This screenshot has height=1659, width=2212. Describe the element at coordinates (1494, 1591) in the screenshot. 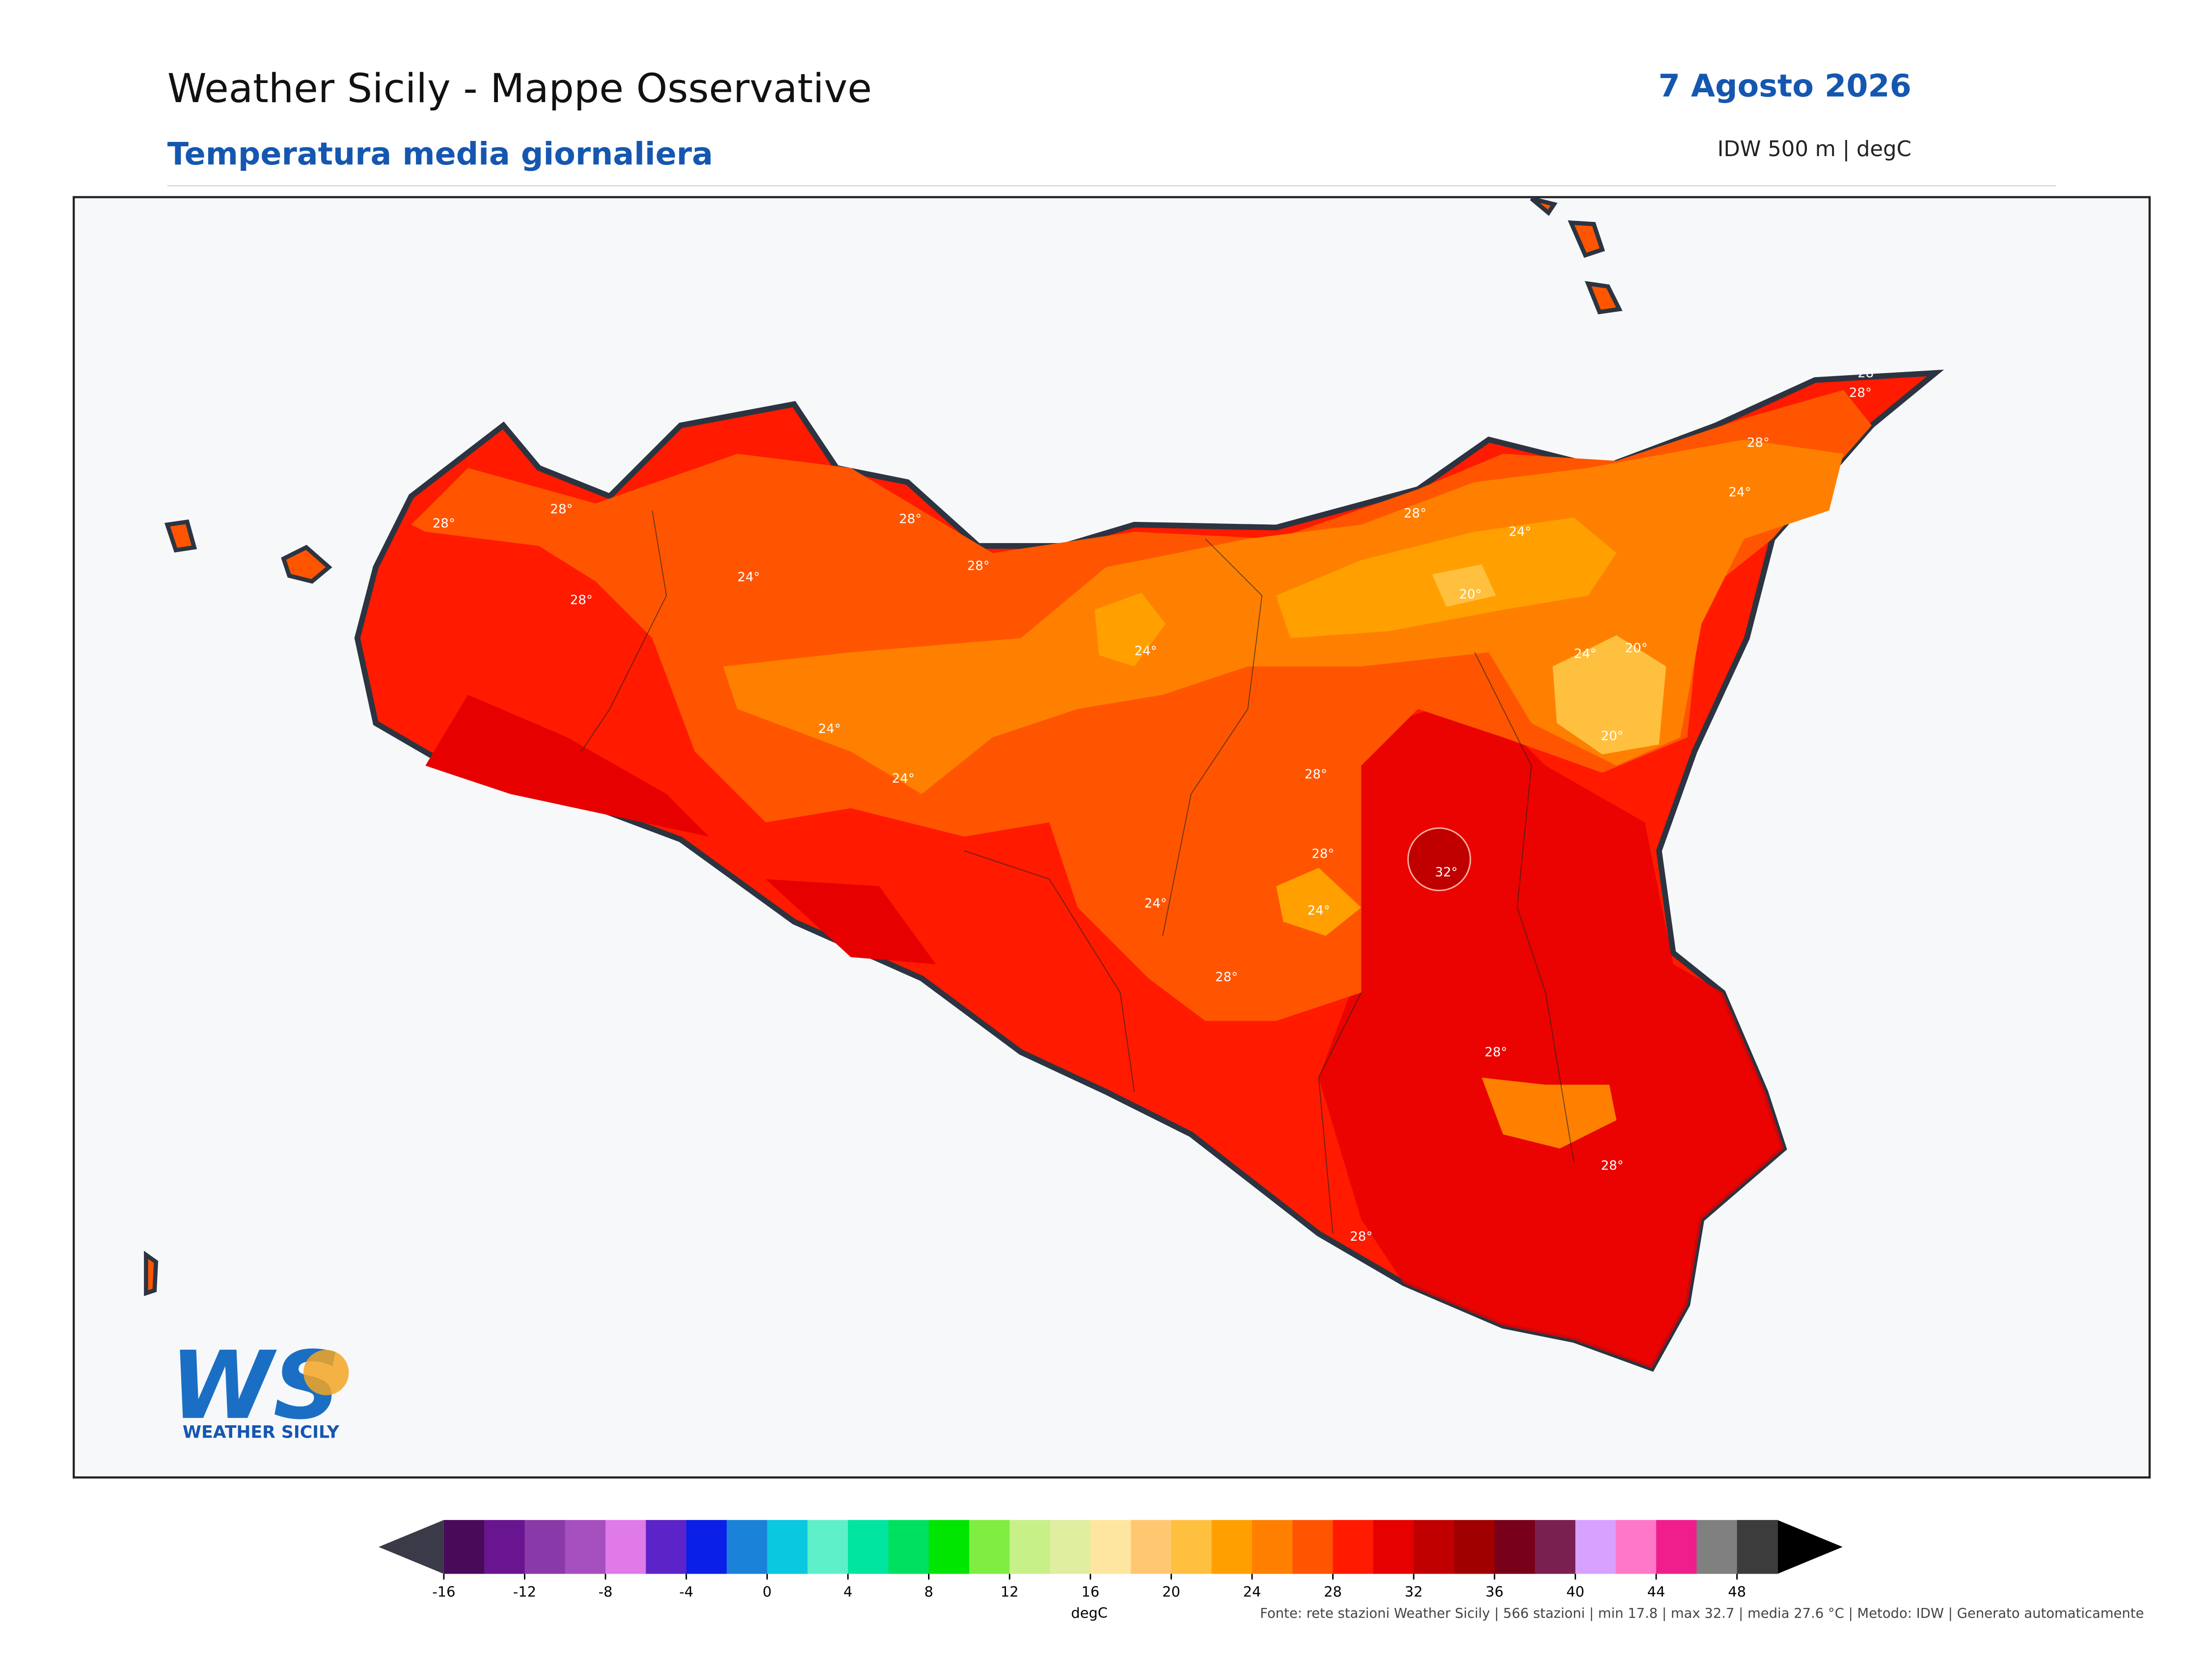

I see `colorbar-tick-label: 36` at that location.